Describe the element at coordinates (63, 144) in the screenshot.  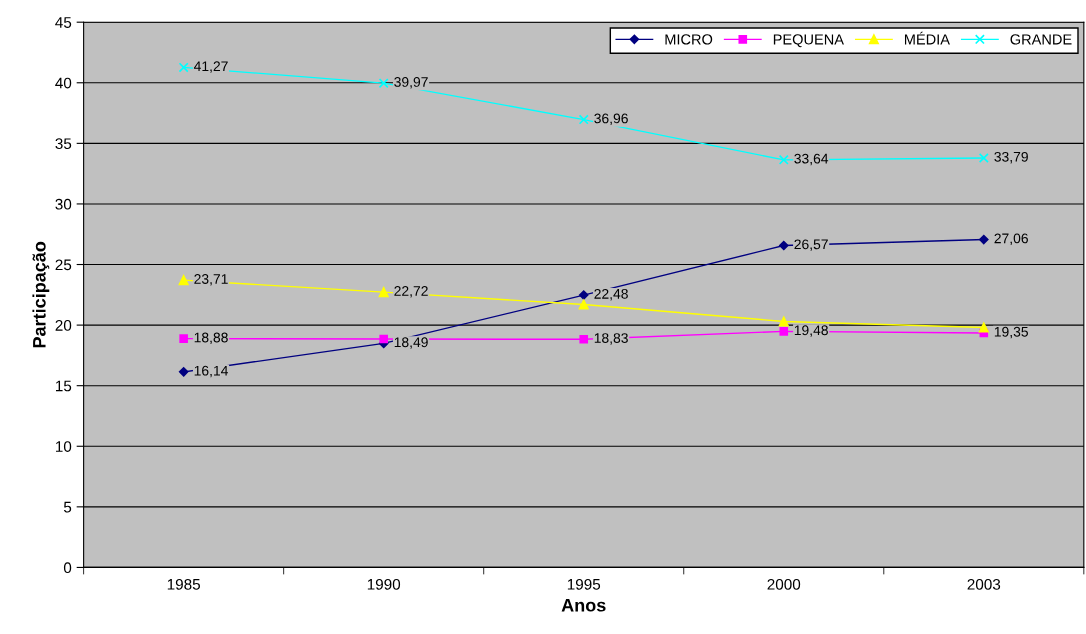
I see `y-tick-label: 35` at that location.